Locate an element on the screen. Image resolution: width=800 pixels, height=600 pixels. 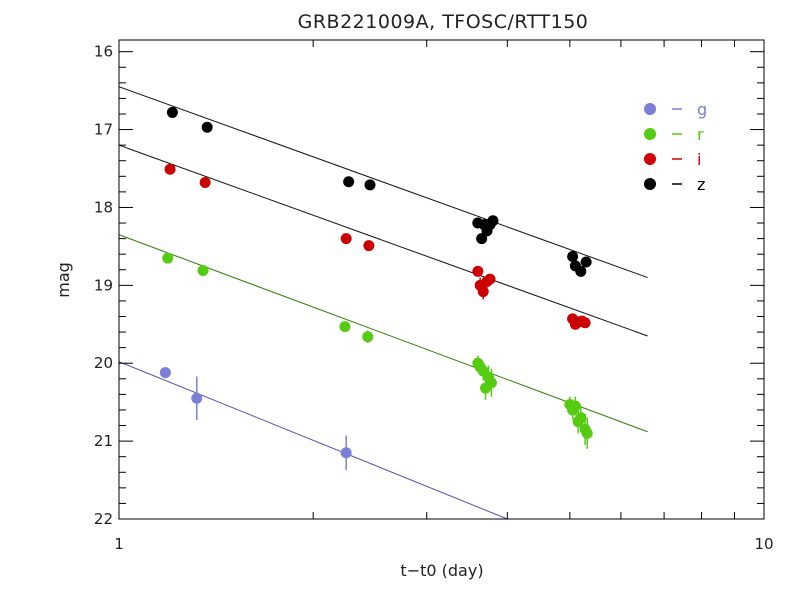
y-tick-label: 19 is located at coordinates (103, 285).